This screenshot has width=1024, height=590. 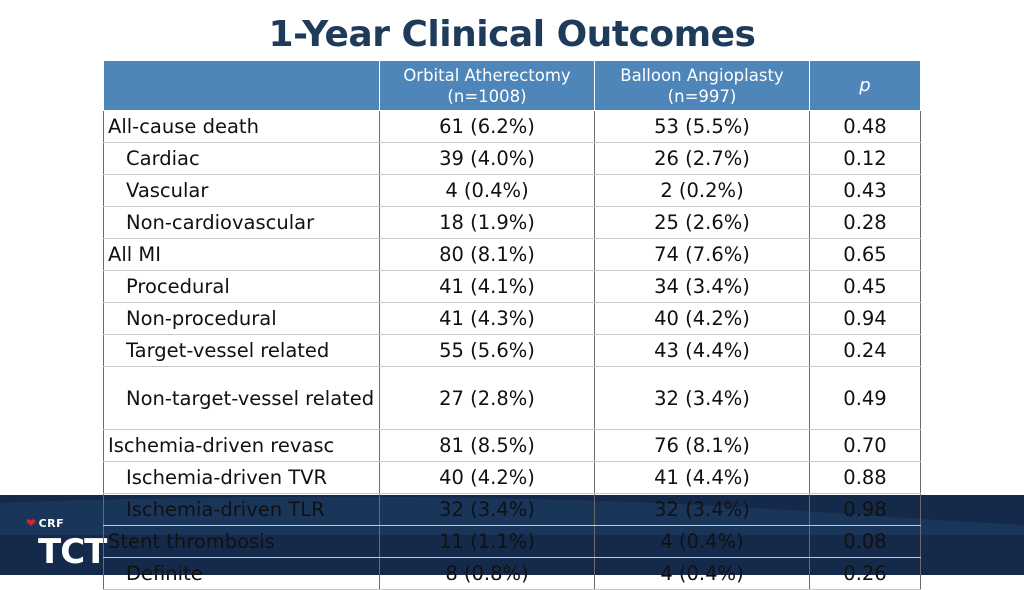 What do you see at coordinates (167, 190) in the screenshot?
I see `row-label-text: Vascular` at bounding box center [167, 190].